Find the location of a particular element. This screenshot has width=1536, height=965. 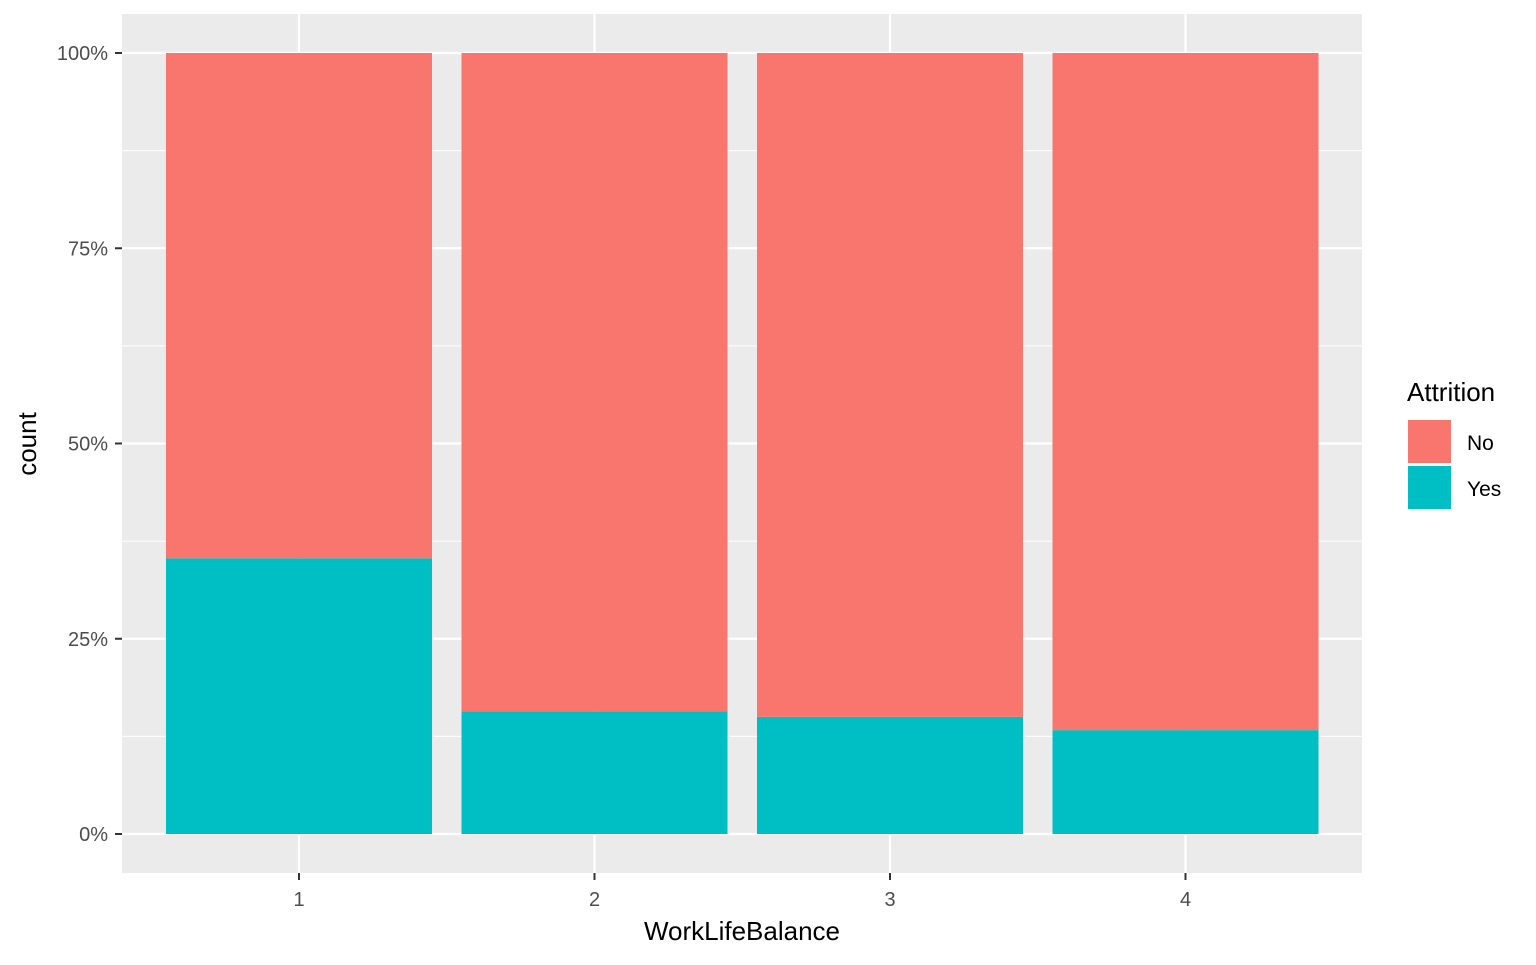

legend-label-yes: Yes is located at coordinates (1484, 489).